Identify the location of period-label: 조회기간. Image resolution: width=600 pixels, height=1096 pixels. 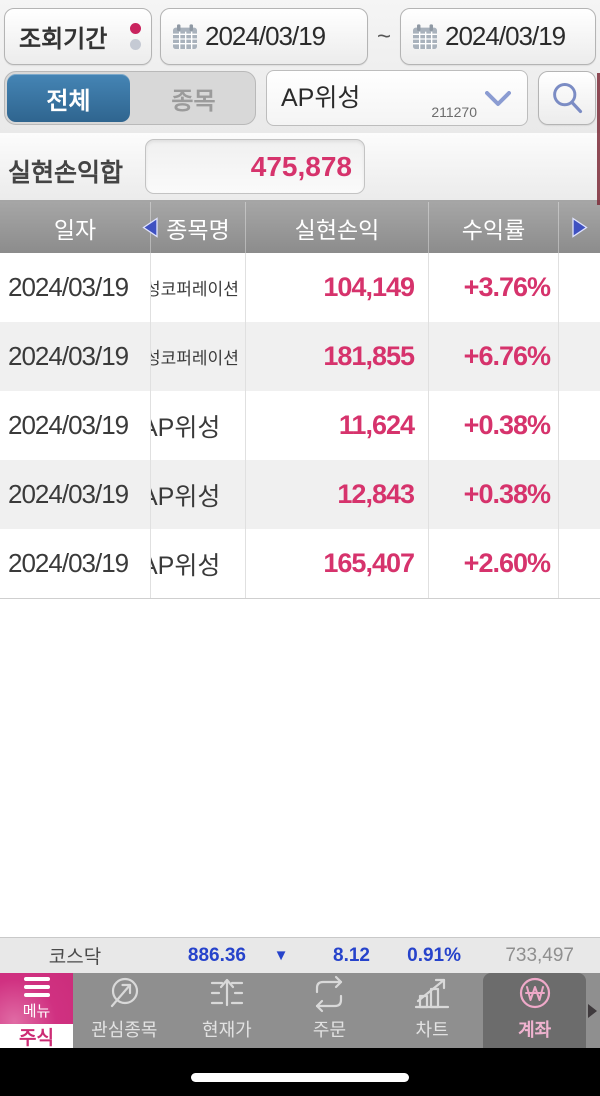
(63, 39).